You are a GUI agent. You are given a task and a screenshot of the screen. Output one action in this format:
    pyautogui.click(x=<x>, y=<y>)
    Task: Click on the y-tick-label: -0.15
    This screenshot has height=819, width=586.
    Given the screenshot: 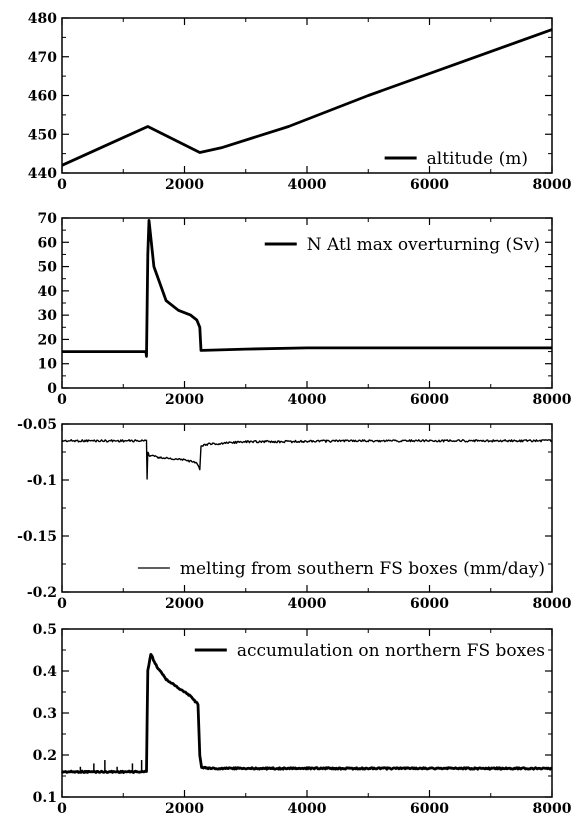 What is the action you would take?
    pyautogui.click(x=37, y=537)
    